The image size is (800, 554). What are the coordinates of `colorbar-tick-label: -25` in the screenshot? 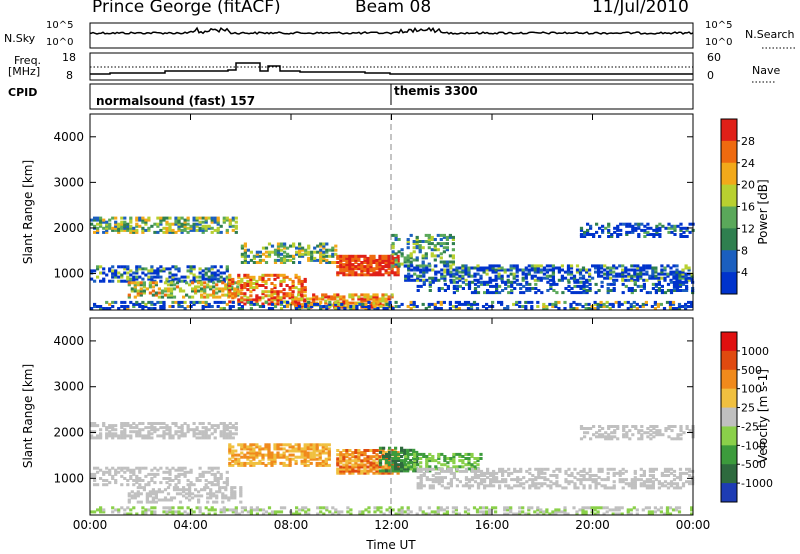 It's located at (750, 426).